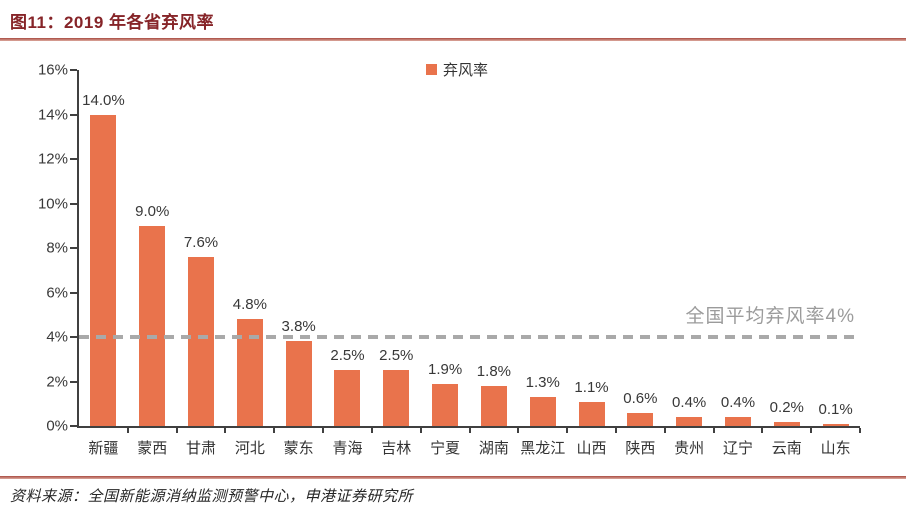 The width and height of the screenshot is (906, 515). Describe the element at coordinates (431, 69) in the screenshot. I see `legend-swatch-icon` at that location.